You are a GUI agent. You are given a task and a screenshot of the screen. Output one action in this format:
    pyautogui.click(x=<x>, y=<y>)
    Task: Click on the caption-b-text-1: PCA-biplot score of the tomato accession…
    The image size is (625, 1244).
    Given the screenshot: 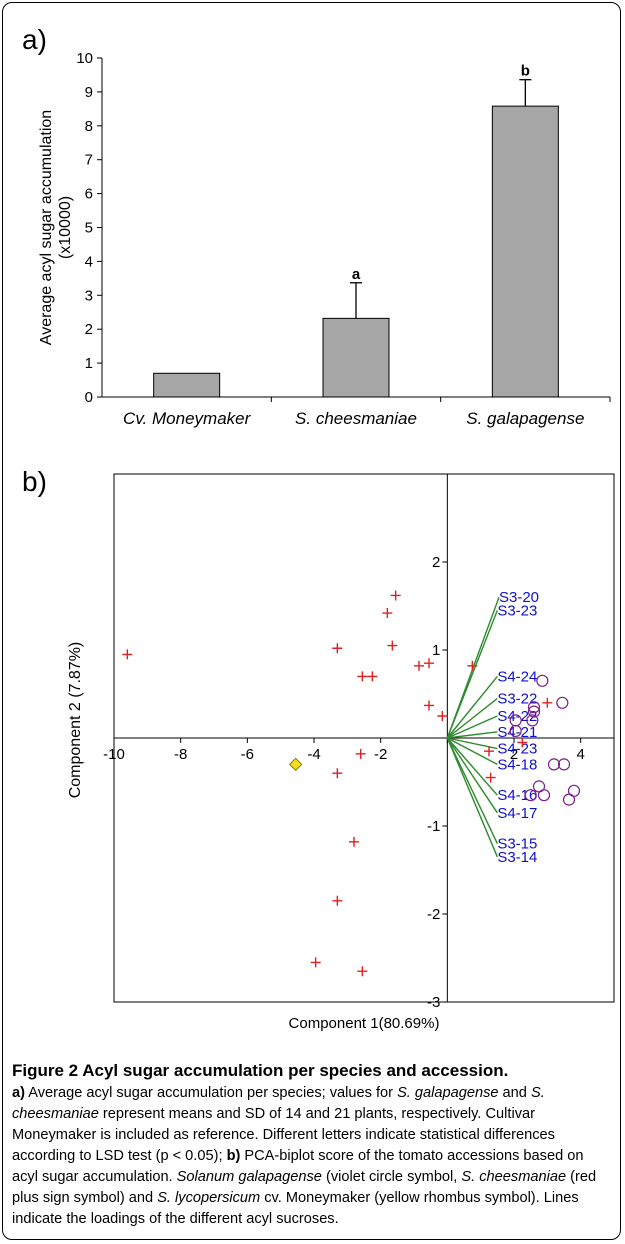 What is the action you would take?
    pyautogui.click(x=298, y=1166)
    